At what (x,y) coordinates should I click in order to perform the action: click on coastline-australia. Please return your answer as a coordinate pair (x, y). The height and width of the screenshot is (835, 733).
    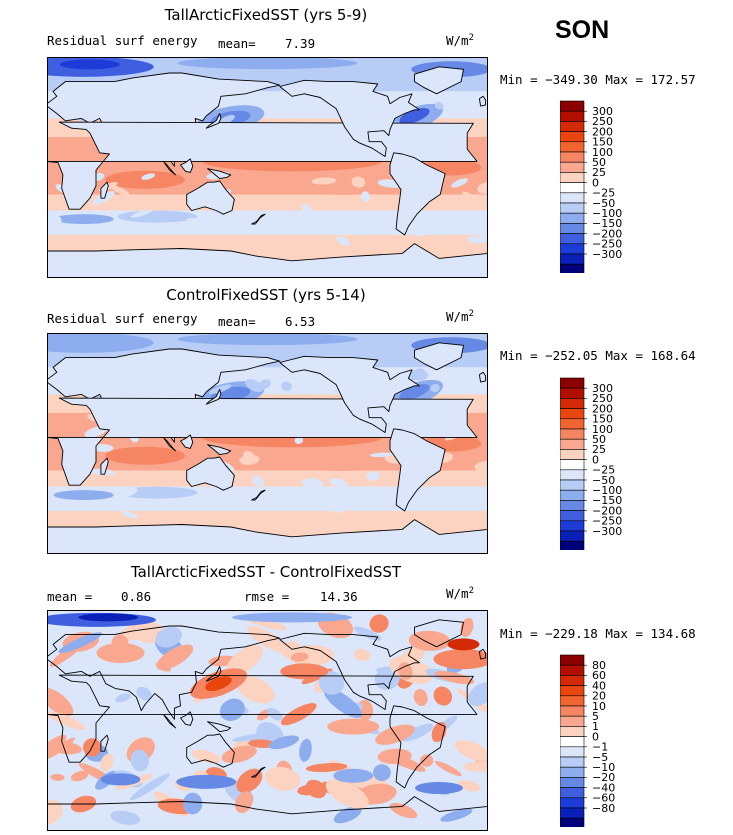
    Looking at the image, I should click on (210, 197).